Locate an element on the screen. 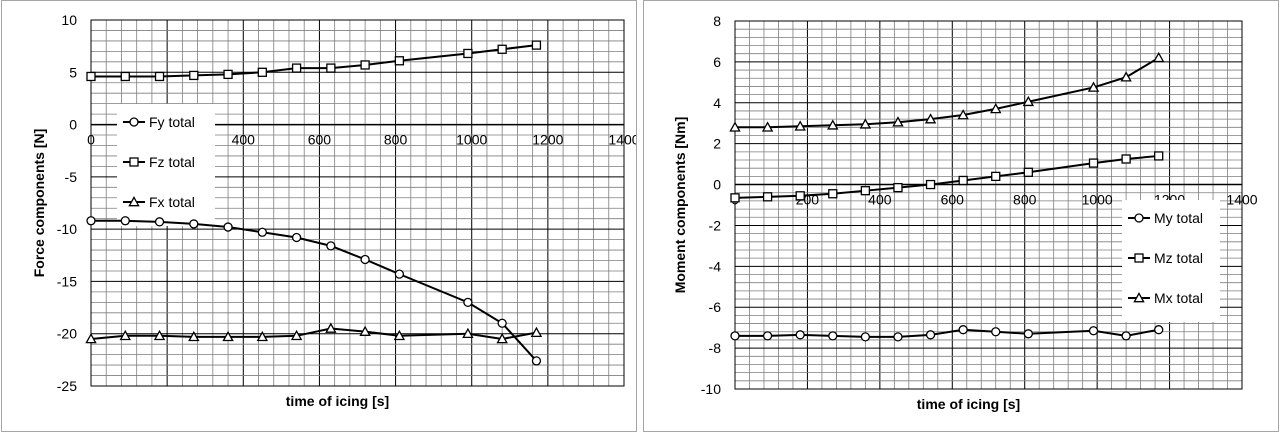 The image size is (1280, 434). moment-y-tick-label: -8 is located at coordinates (715, 348).